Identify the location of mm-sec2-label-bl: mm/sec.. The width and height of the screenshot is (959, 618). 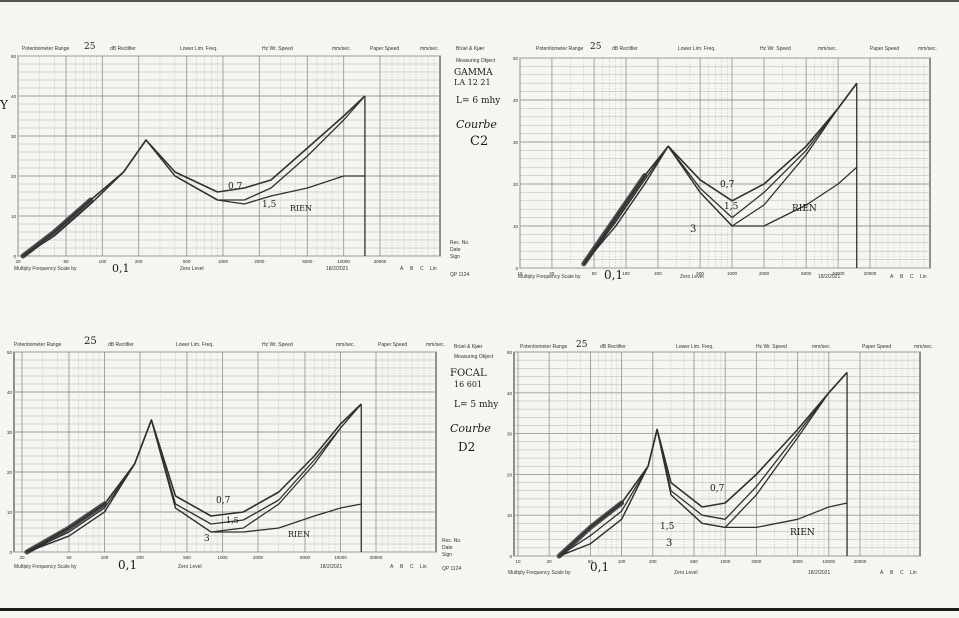
(435, 345).